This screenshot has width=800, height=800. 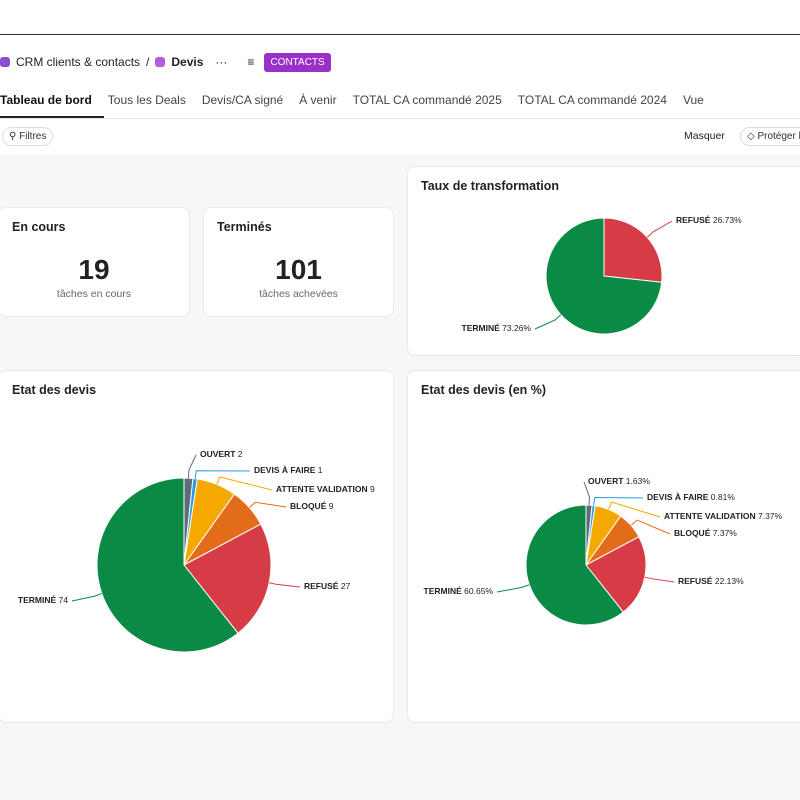 I want to click on separator-line, so click(x=400, y=118).